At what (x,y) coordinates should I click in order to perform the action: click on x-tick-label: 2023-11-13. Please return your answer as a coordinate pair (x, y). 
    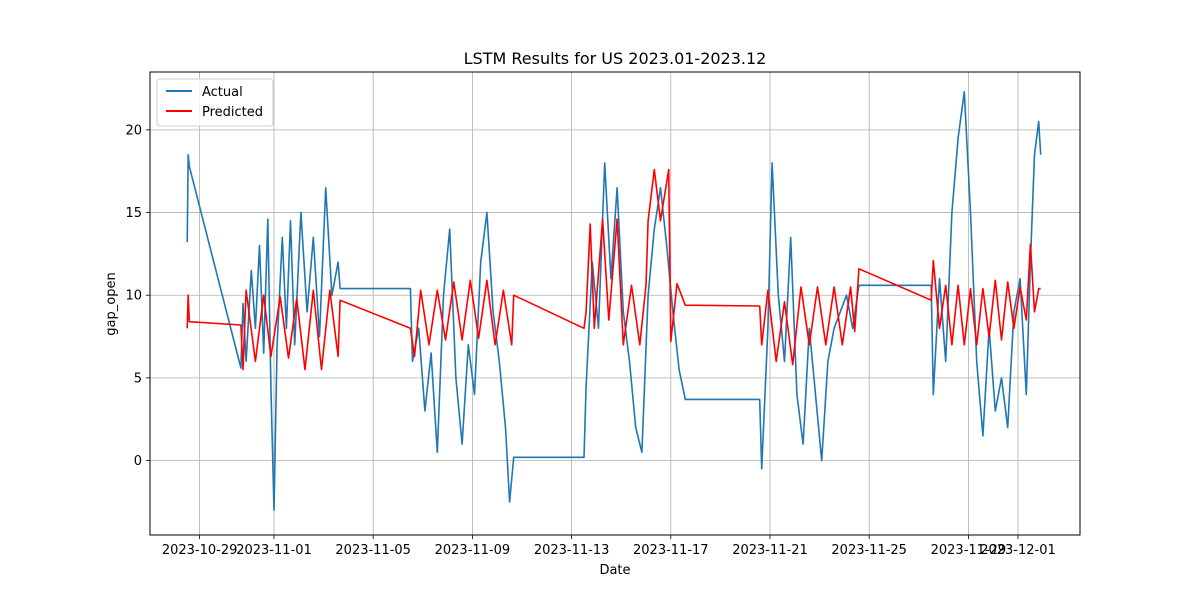
    Looking at the image, I should click on (572, 550).